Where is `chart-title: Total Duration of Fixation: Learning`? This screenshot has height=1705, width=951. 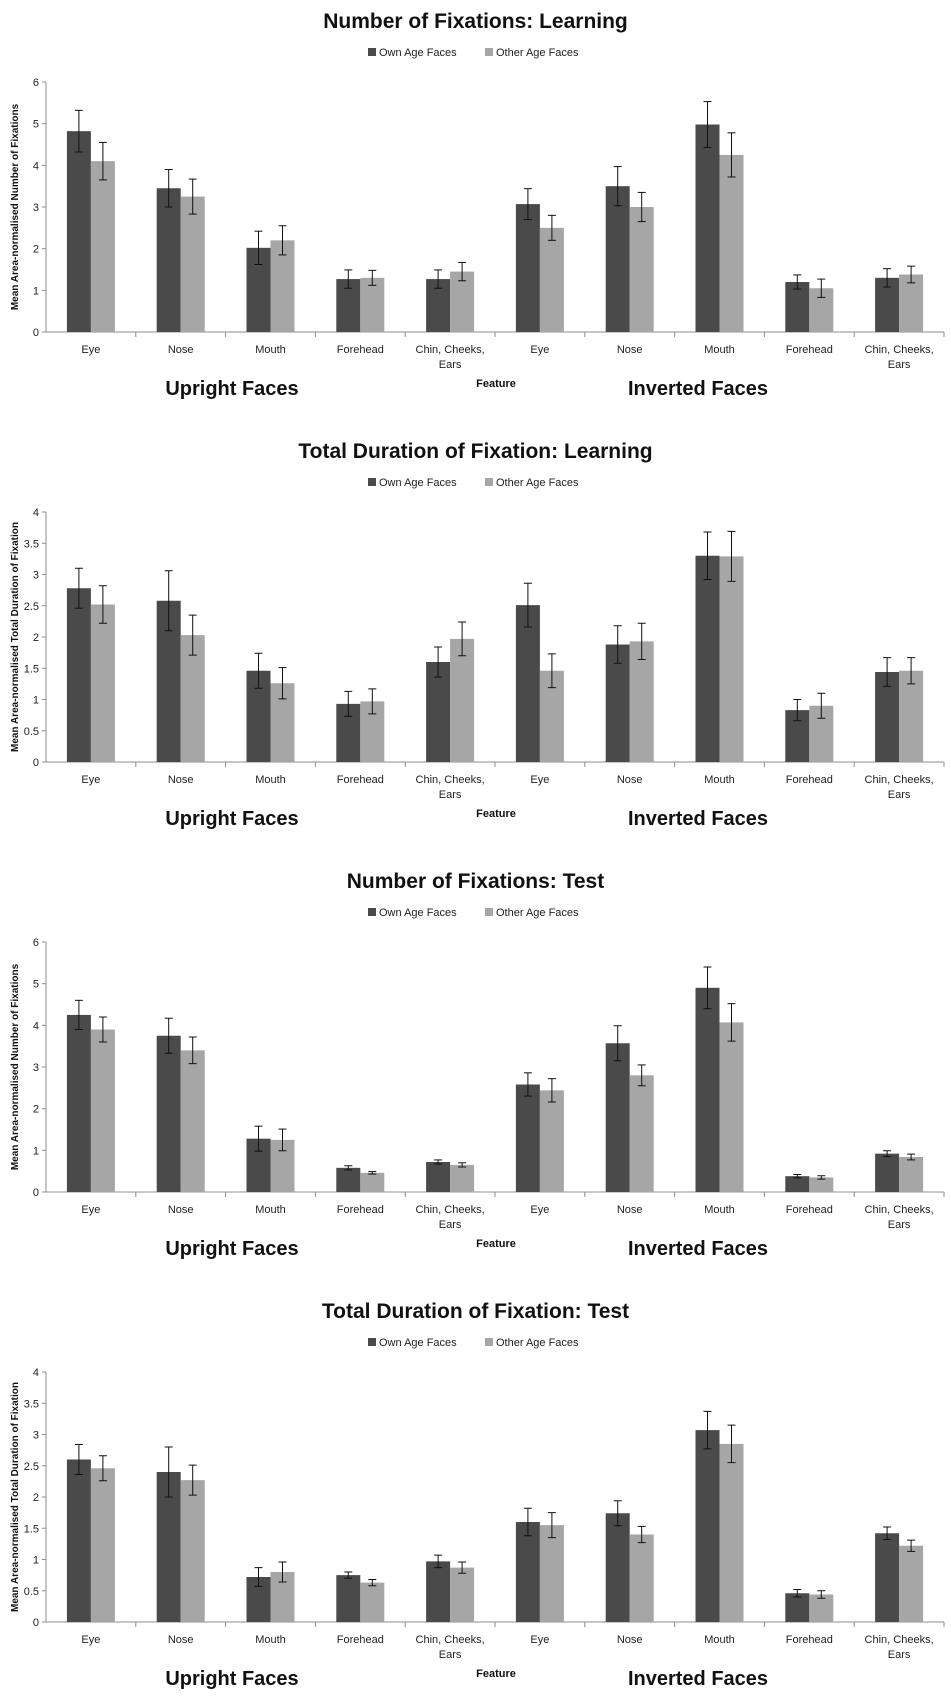 chart-title: Total Duration of Fixation: Learning is located at coordinates (475, 451).